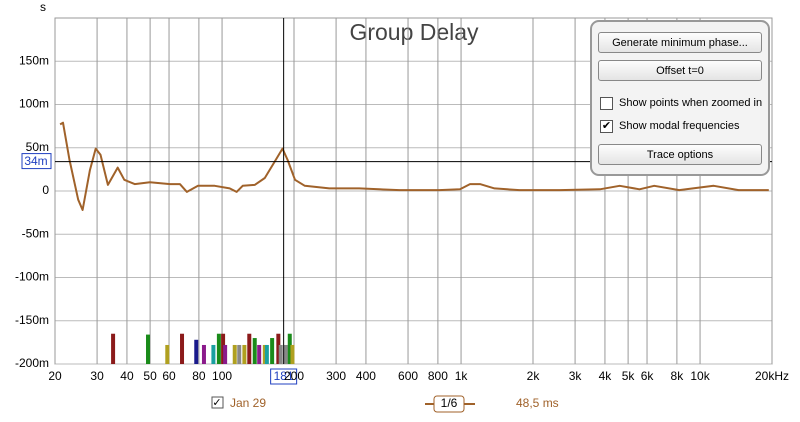 The image size is (800, 422). Describe the element at coordinates (34, 104) in the screenshot. I see `y-tick-label: 100m` at that location.